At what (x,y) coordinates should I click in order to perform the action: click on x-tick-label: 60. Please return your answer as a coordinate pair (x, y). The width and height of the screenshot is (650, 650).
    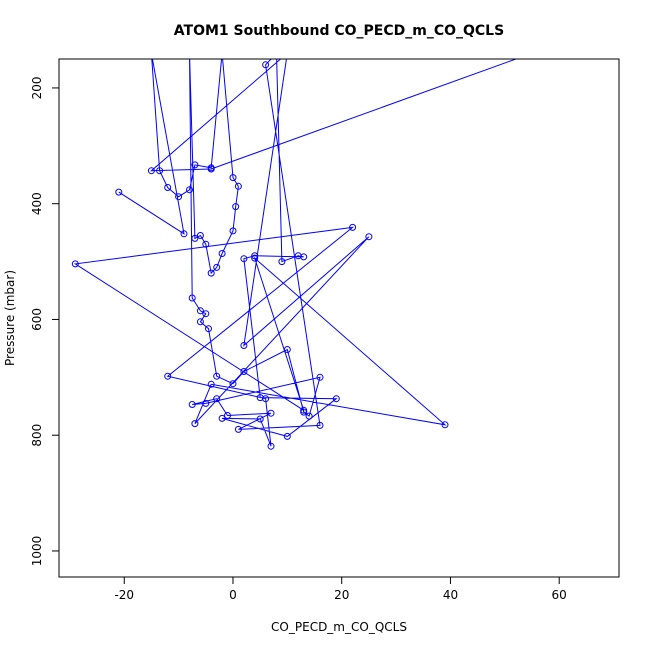
    Looking at the image, I should click on (559, 595).